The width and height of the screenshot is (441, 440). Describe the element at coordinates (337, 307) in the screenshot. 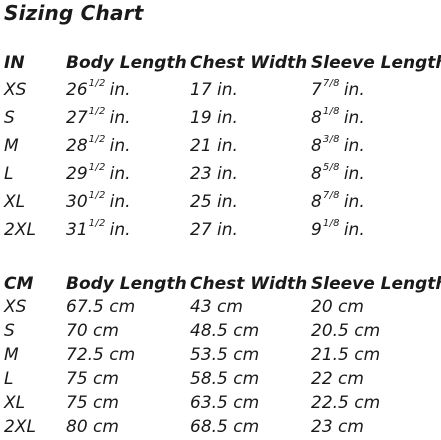

I see `sleeve-length-value: 20 cm` at that location.